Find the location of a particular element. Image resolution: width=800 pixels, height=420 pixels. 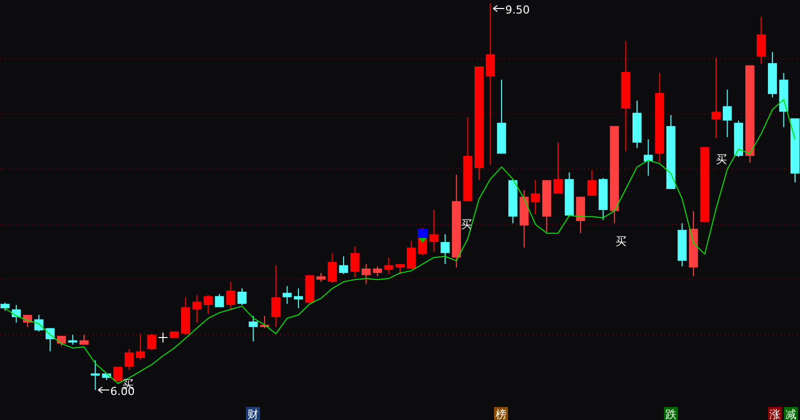

text: 榜 is located at coordinates (501, 414).